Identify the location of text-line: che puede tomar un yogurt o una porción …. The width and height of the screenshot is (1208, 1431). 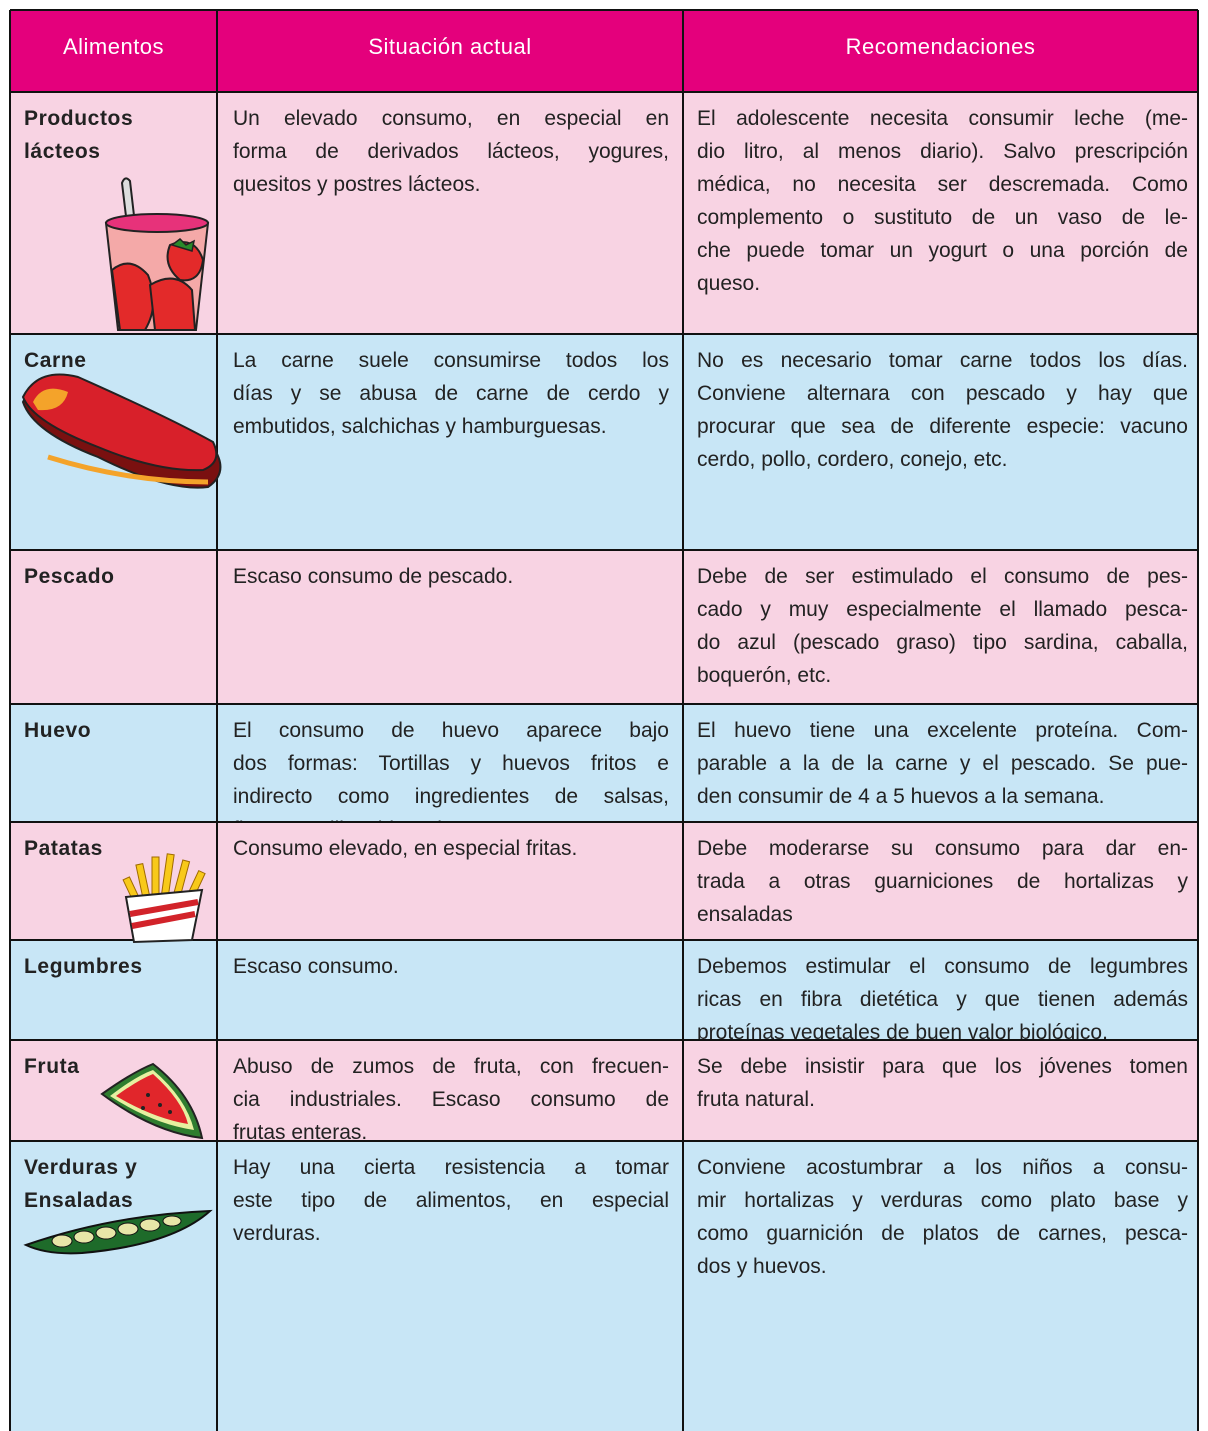
(942, 250).